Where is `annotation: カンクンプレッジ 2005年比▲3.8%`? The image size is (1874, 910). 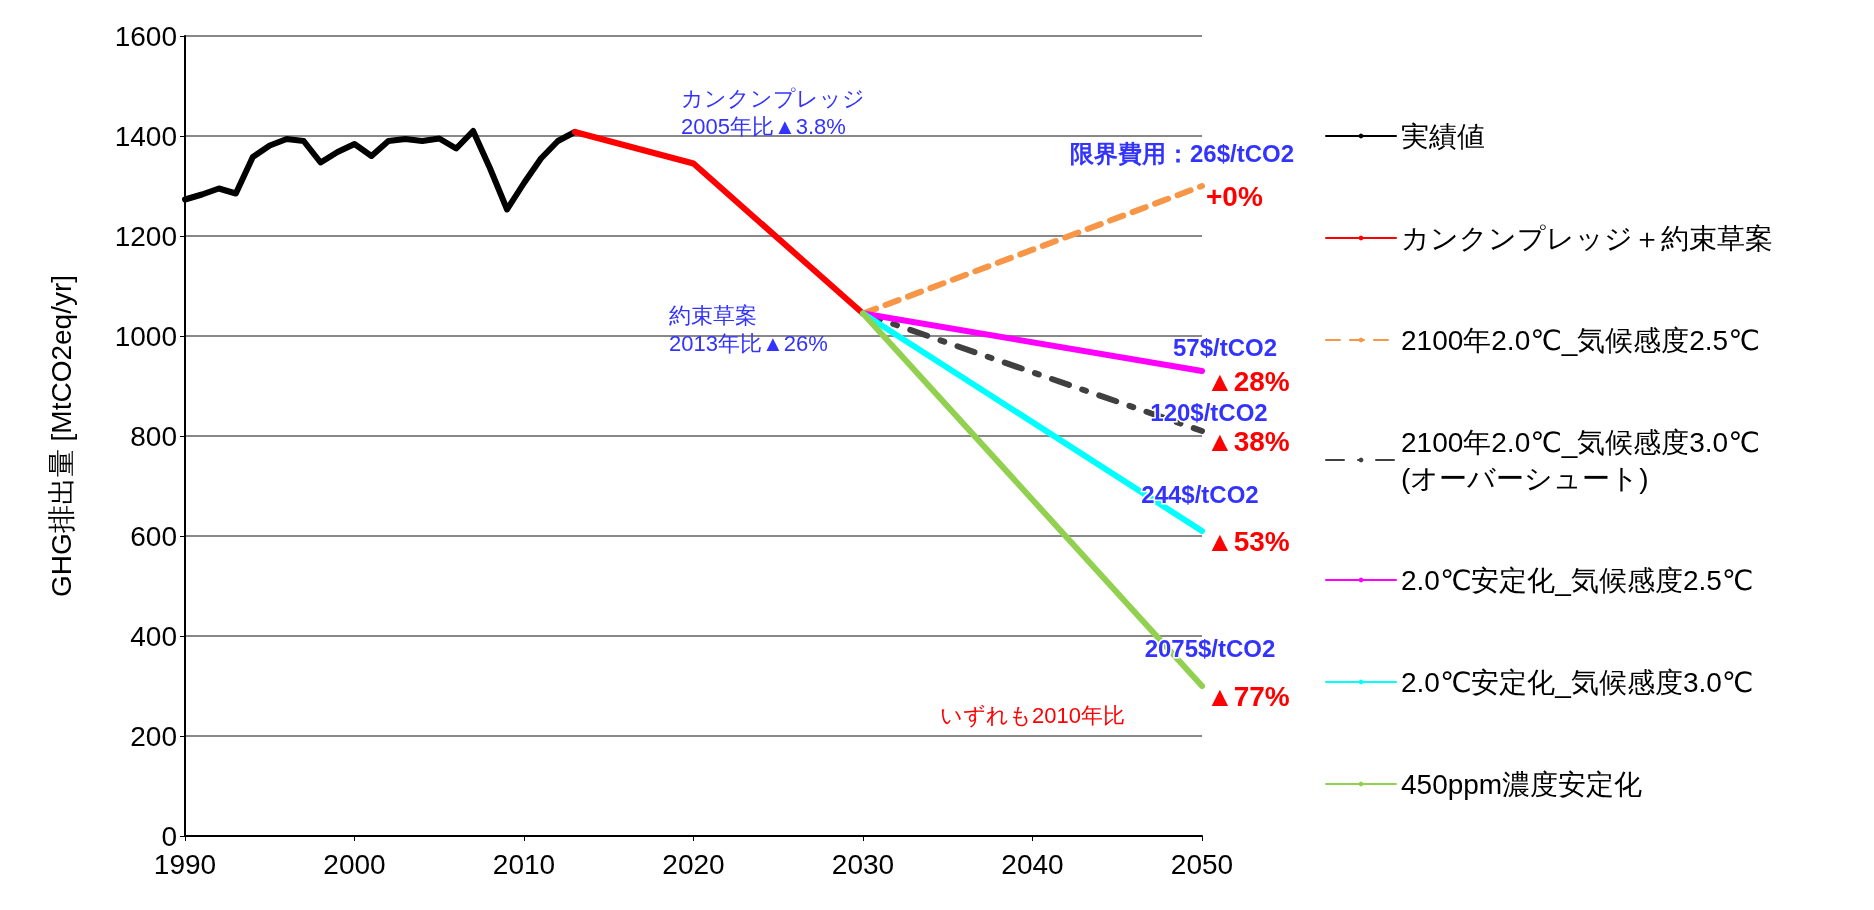 annotation: カンクンプレッジ 2005年比▲3.8% is located at coordinates (773, 112).